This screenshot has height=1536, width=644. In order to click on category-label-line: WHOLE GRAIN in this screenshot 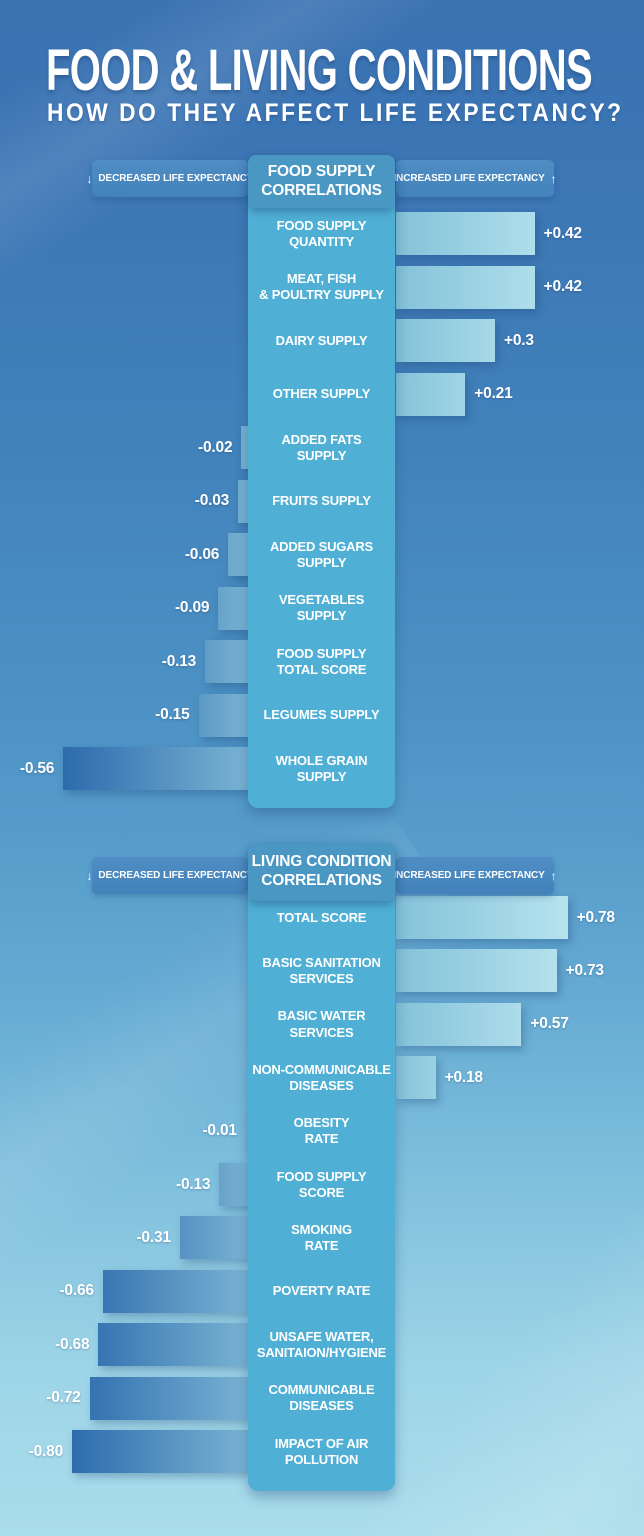, I will do `click(321, 760)`.